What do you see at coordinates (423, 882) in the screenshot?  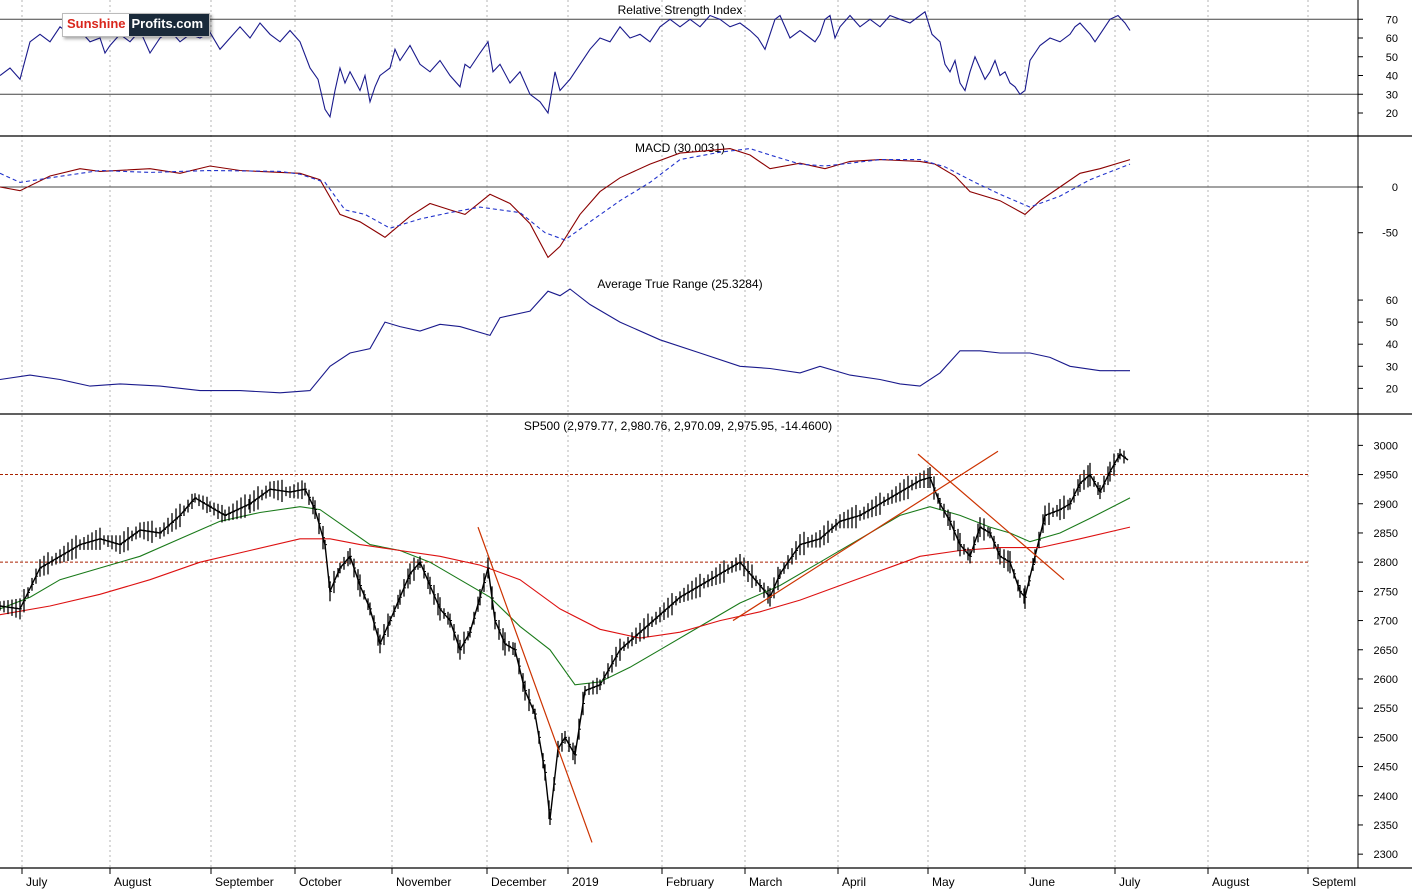 I see `month-label: November` at bounding box center [423, 882].